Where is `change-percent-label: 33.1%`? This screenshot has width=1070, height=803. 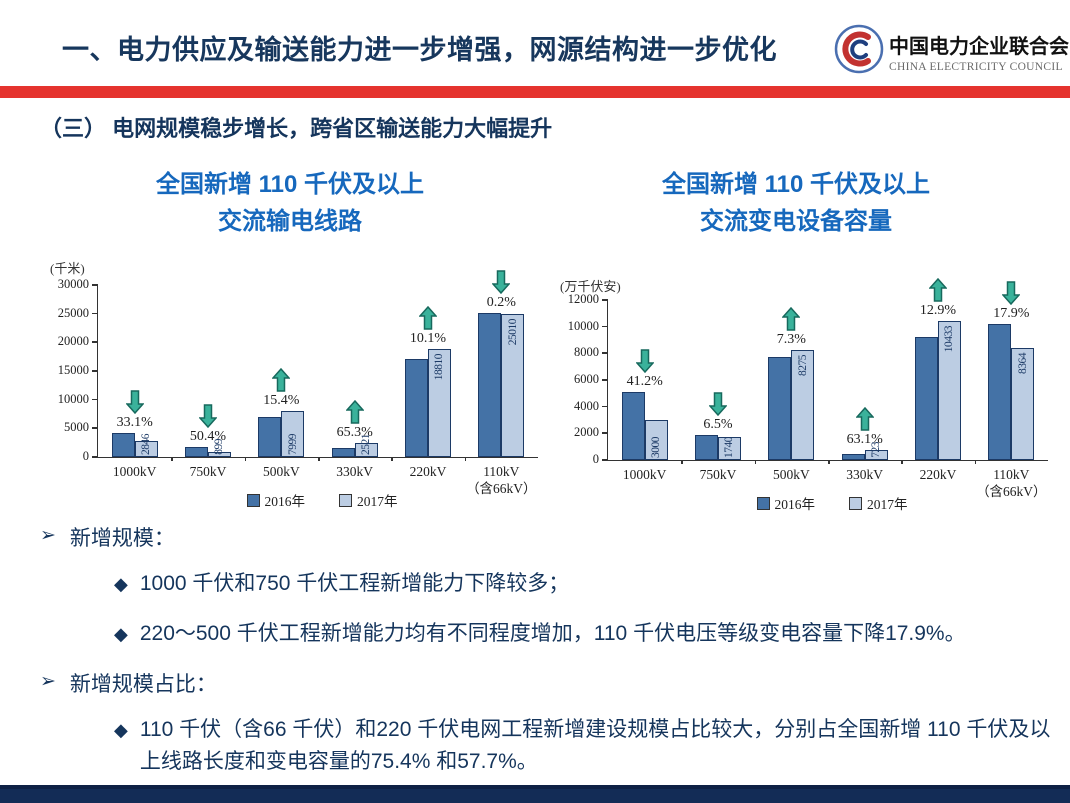
change-percent-label: 33.1% is located at coordinates (134, 422).